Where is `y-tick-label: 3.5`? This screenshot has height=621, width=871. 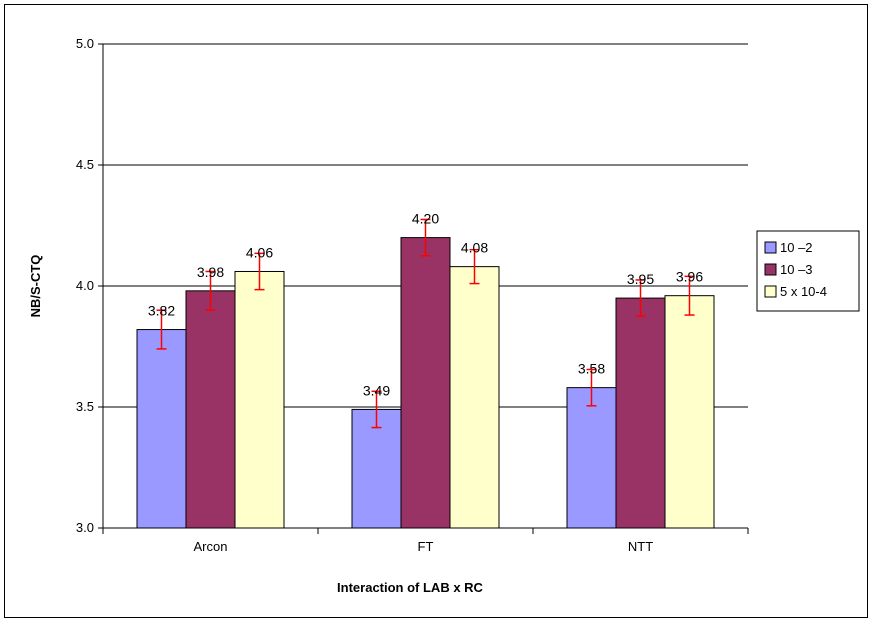 y-tick-label: 3.5 is located at coordinates (85, 406).